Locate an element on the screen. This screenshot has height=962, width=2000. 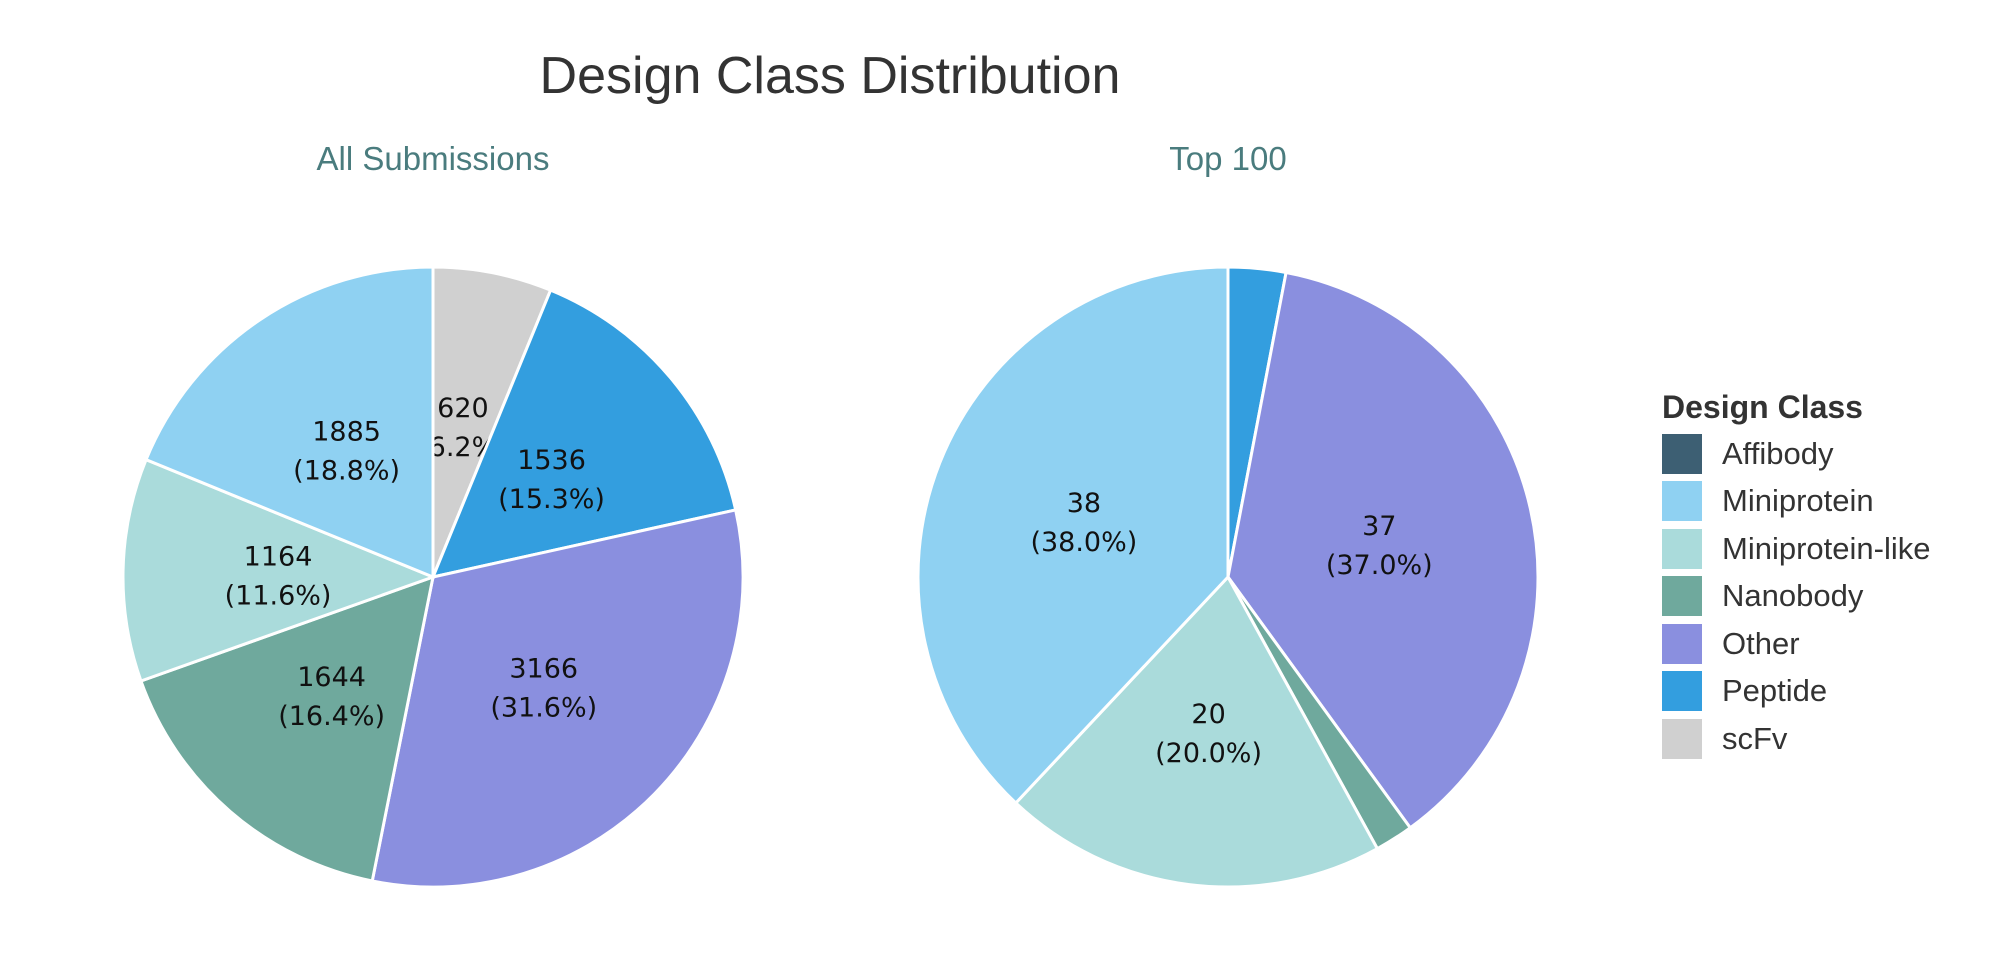
legend-item-affibody: Affibody is located at coordinates (1796, 454).